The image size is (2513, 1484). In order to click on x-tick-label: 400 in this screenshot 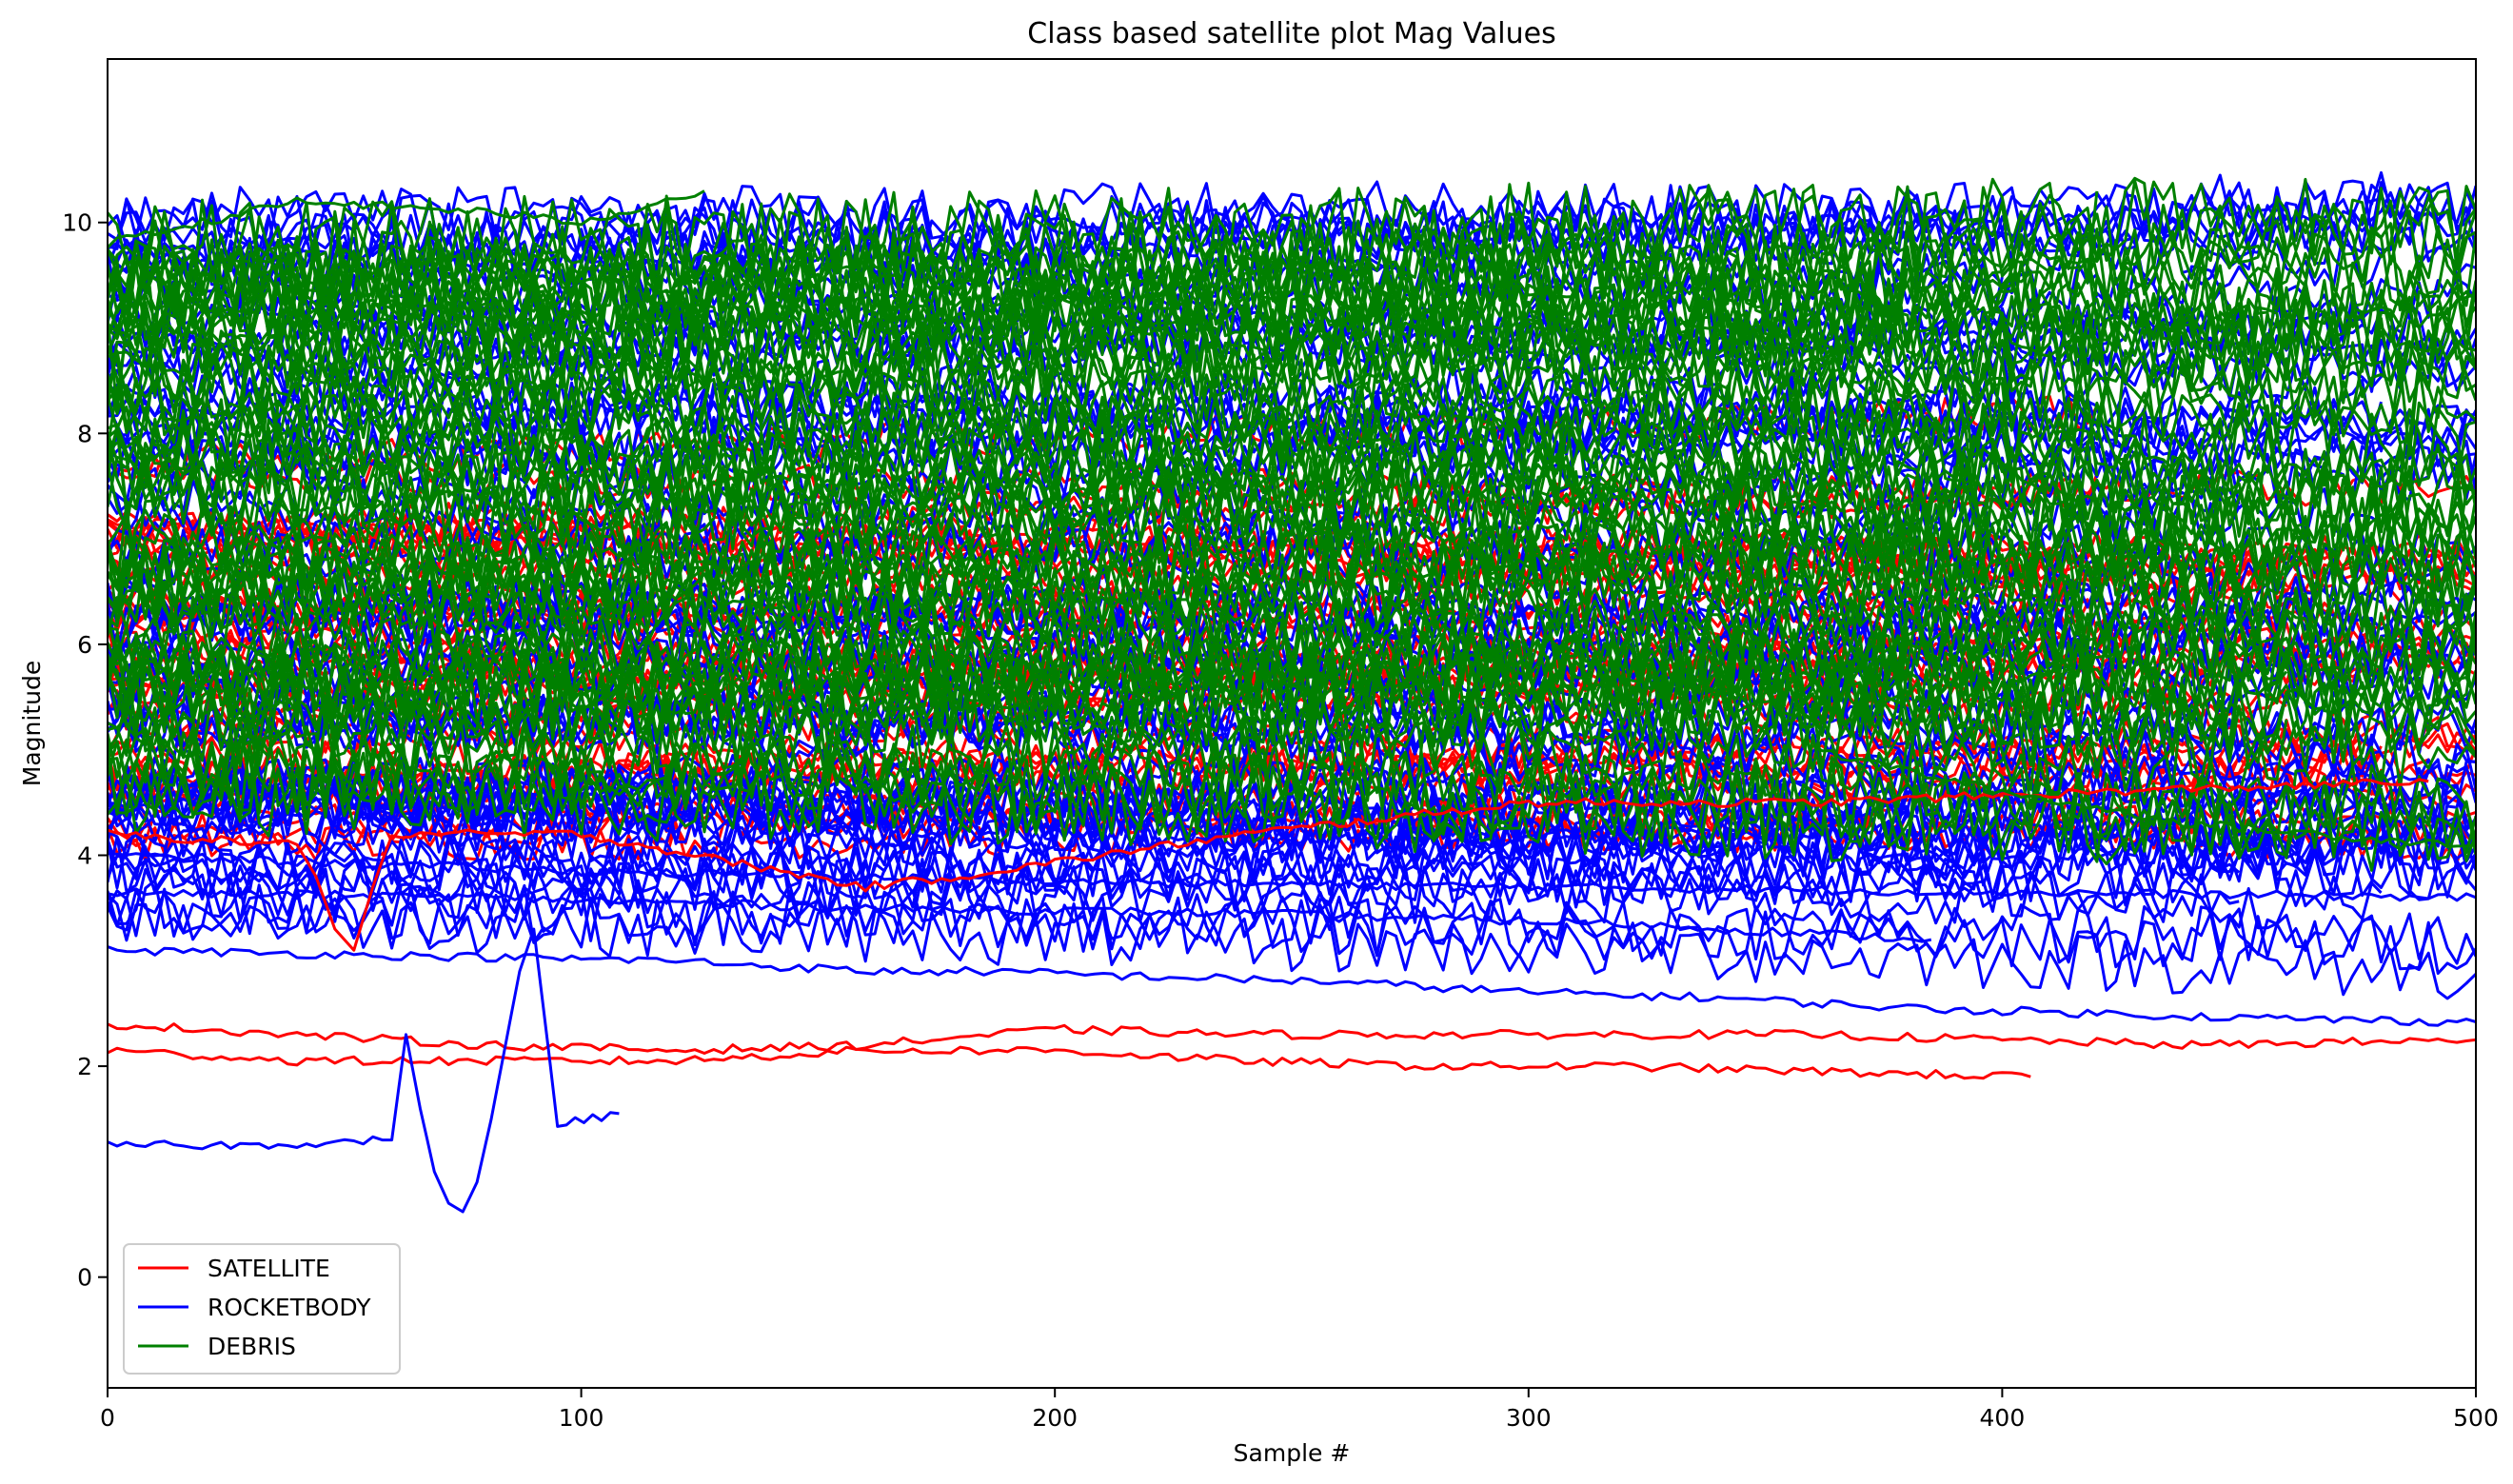, I will do `click(2003, 1418)`.